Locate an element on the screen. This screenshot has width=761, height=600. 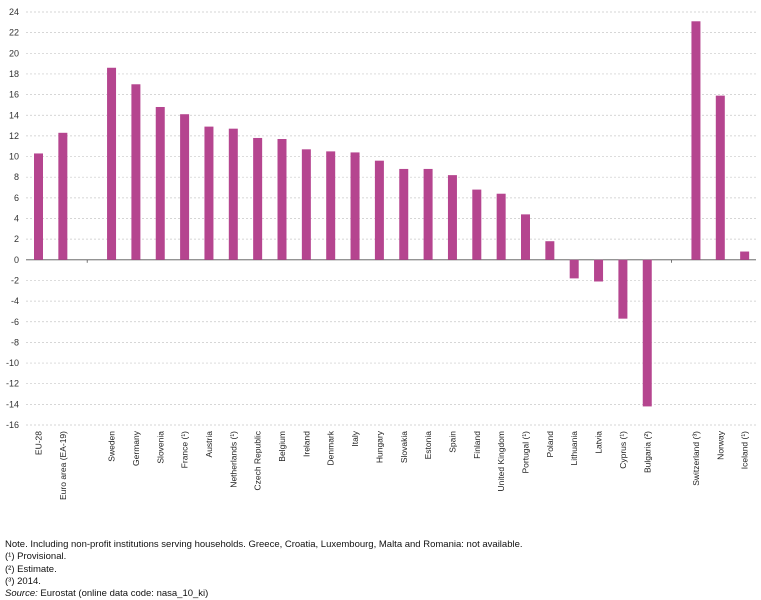
y-tick-label: 4 is located at coordinates (16, 219).